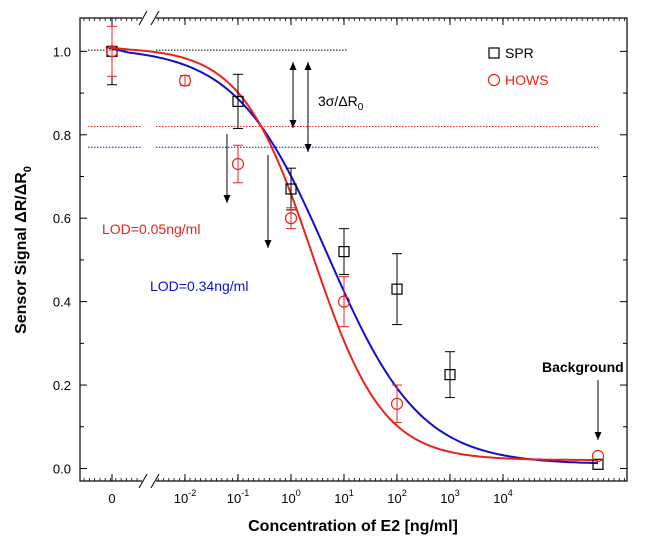  Describe the element at coordinates (519, 53) in the screenshot. I see `legend-label-spr: SPR` at that location.